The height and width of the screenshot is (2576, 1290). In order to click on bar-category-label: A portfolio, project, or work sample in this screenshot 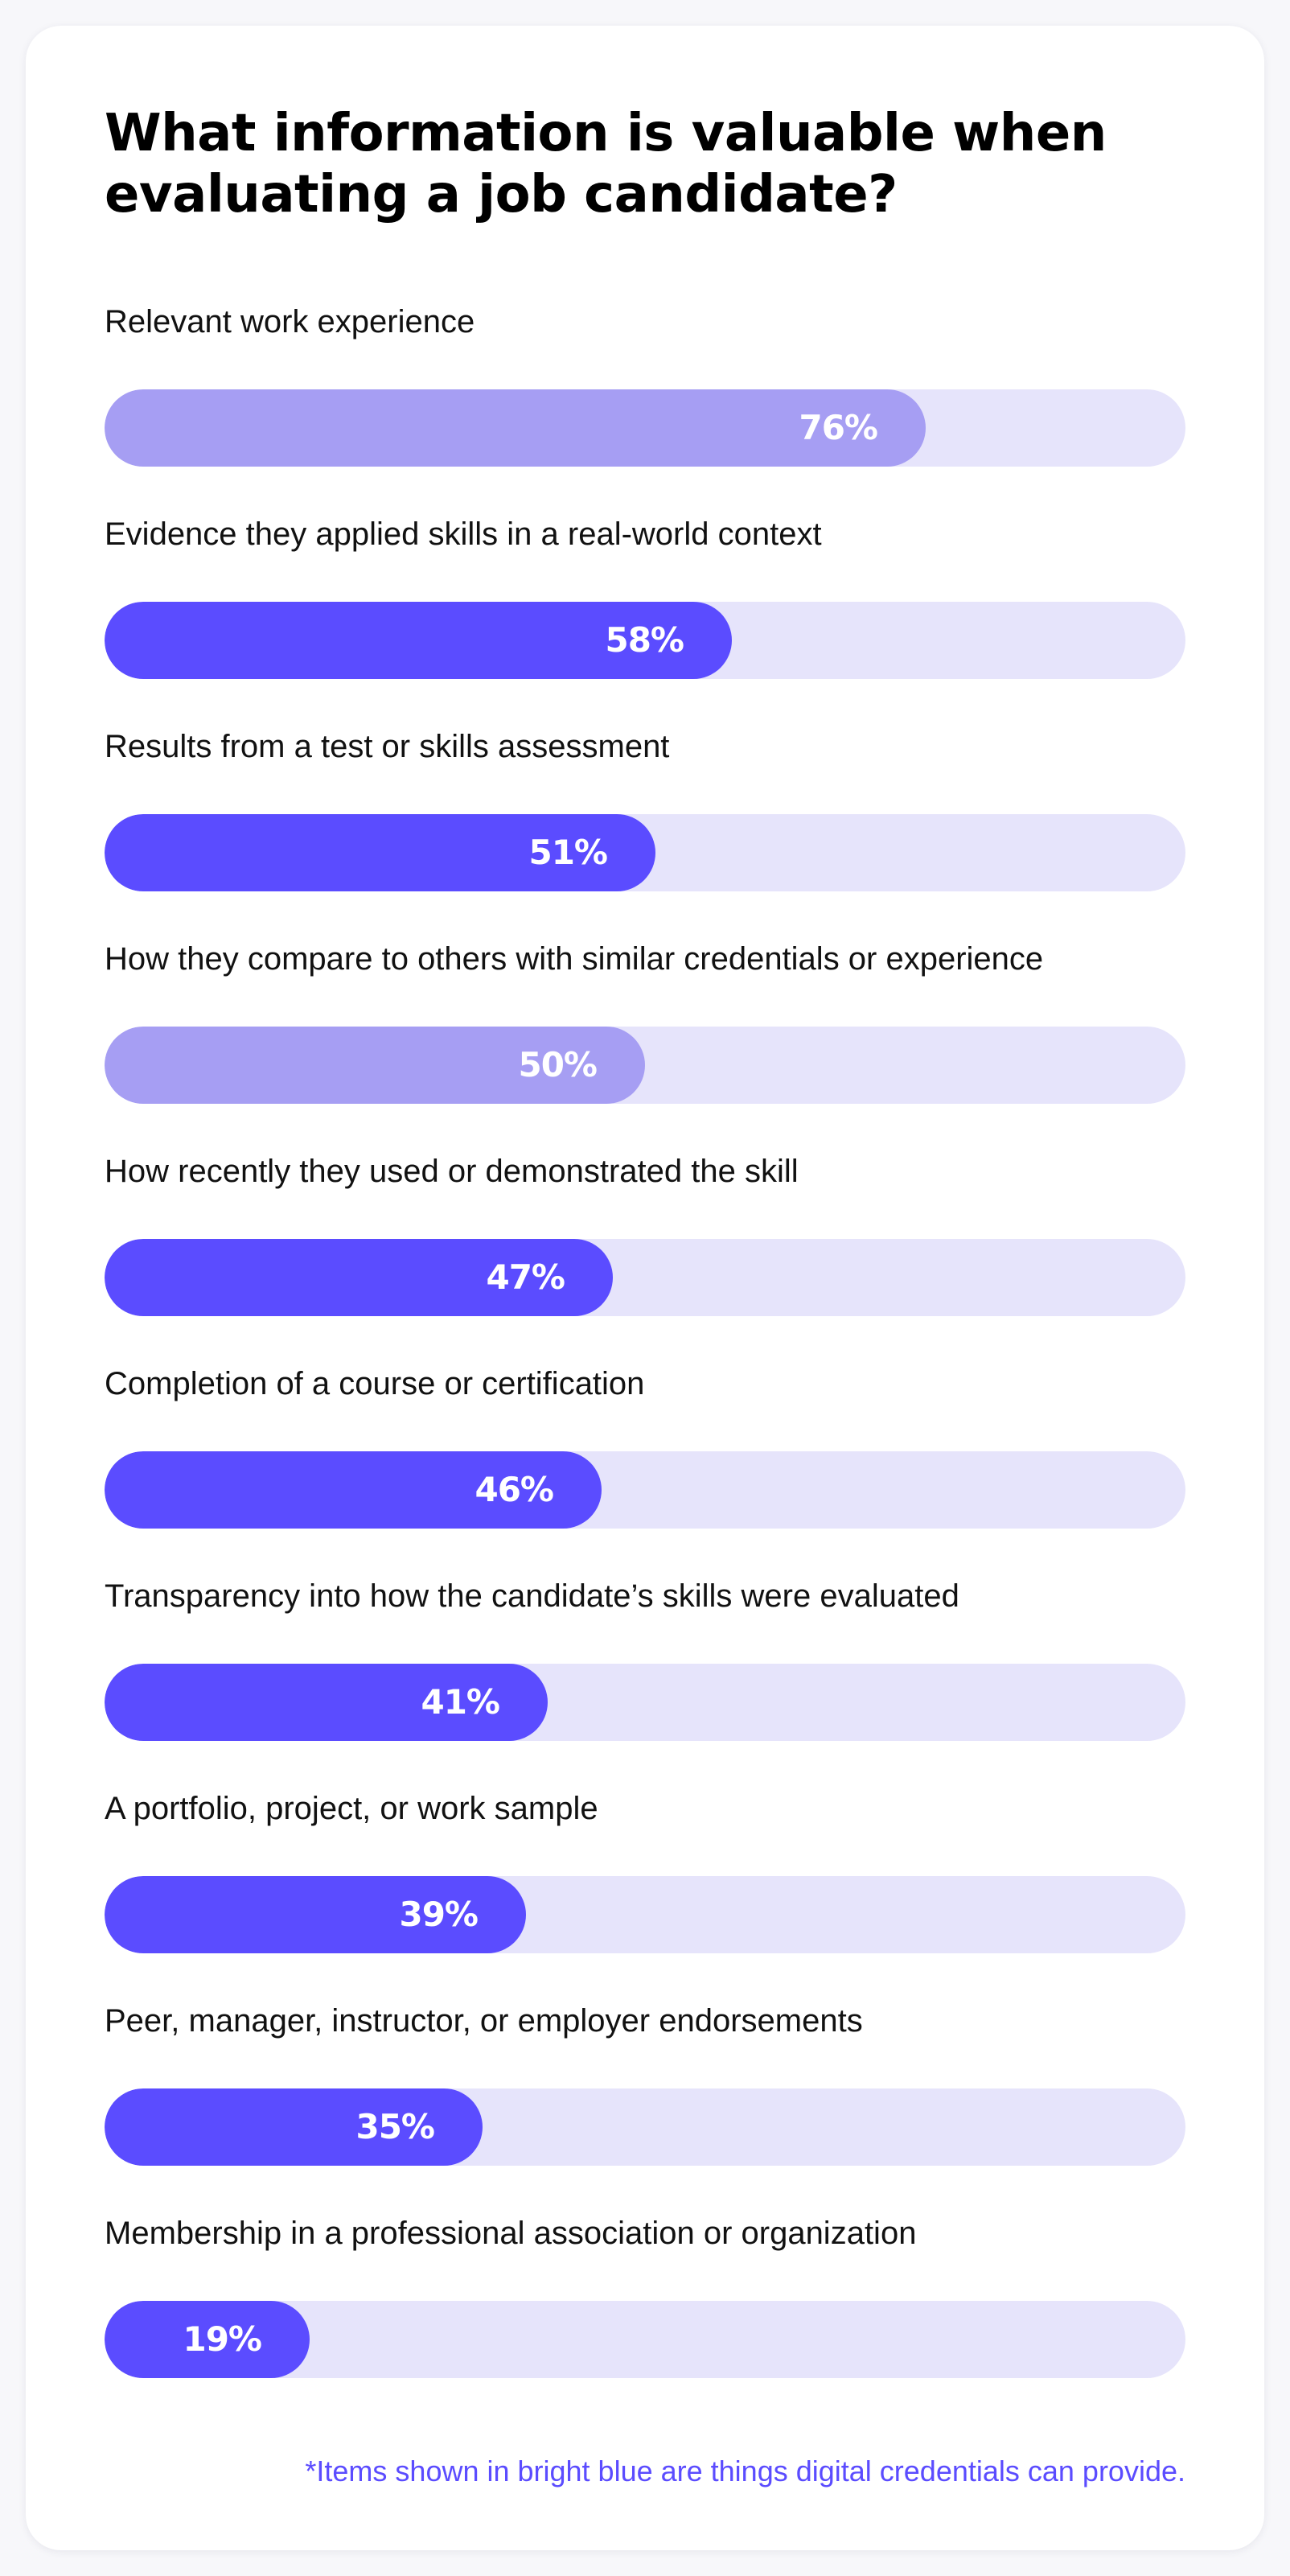, I will do `click(351, 1808)`.